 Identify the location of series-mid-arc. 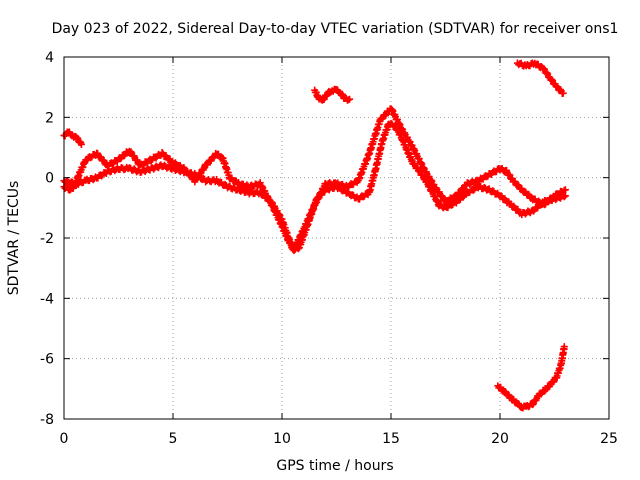
(332, 94).